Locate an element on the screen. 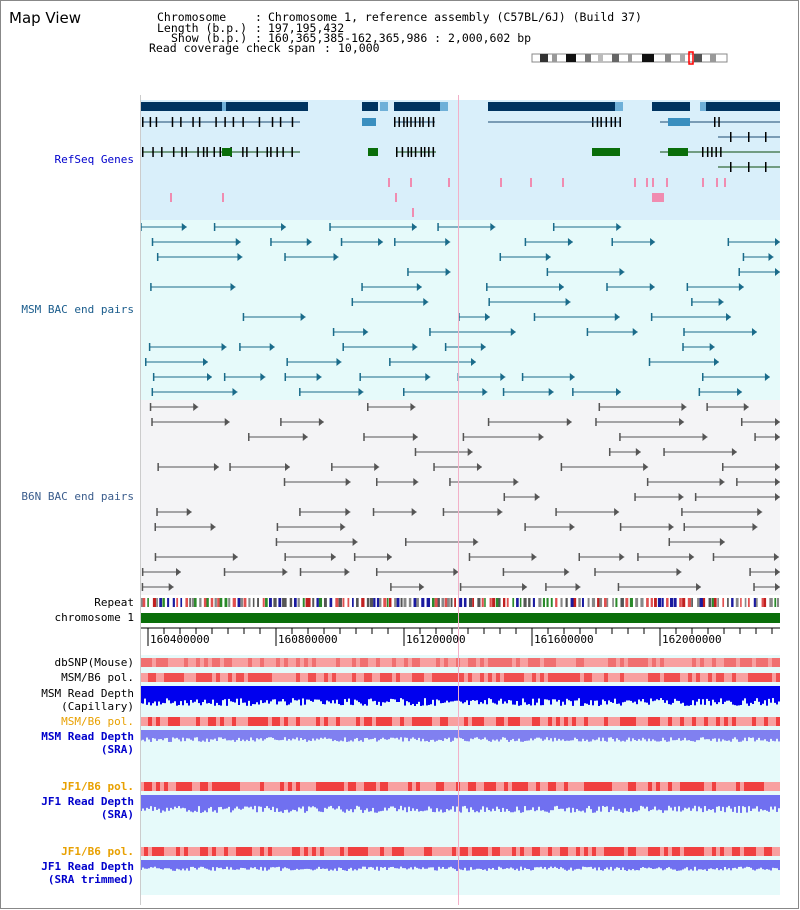  jf1-depth-sra-label1: JF1 Read Depth is located at coordinates (87, 801).